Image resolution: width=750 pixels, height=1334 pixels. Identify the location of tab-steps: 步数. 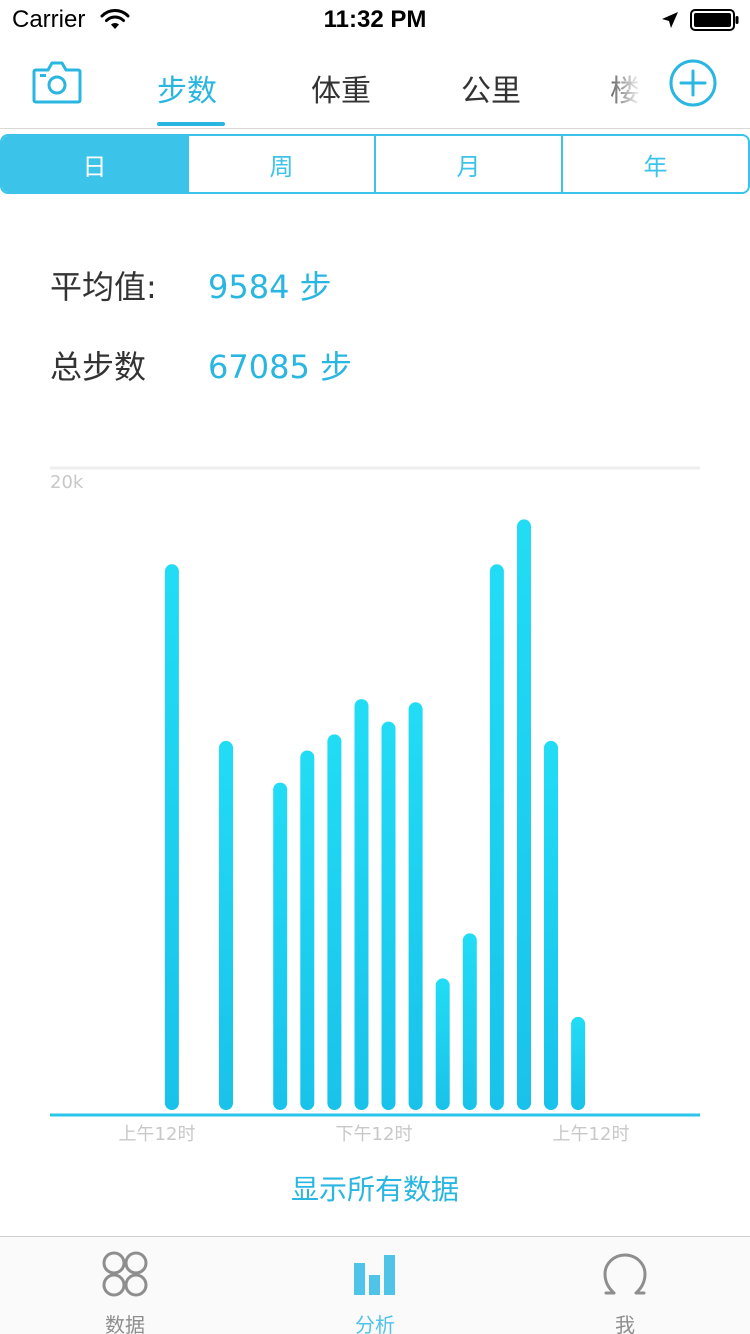
(187, 91).